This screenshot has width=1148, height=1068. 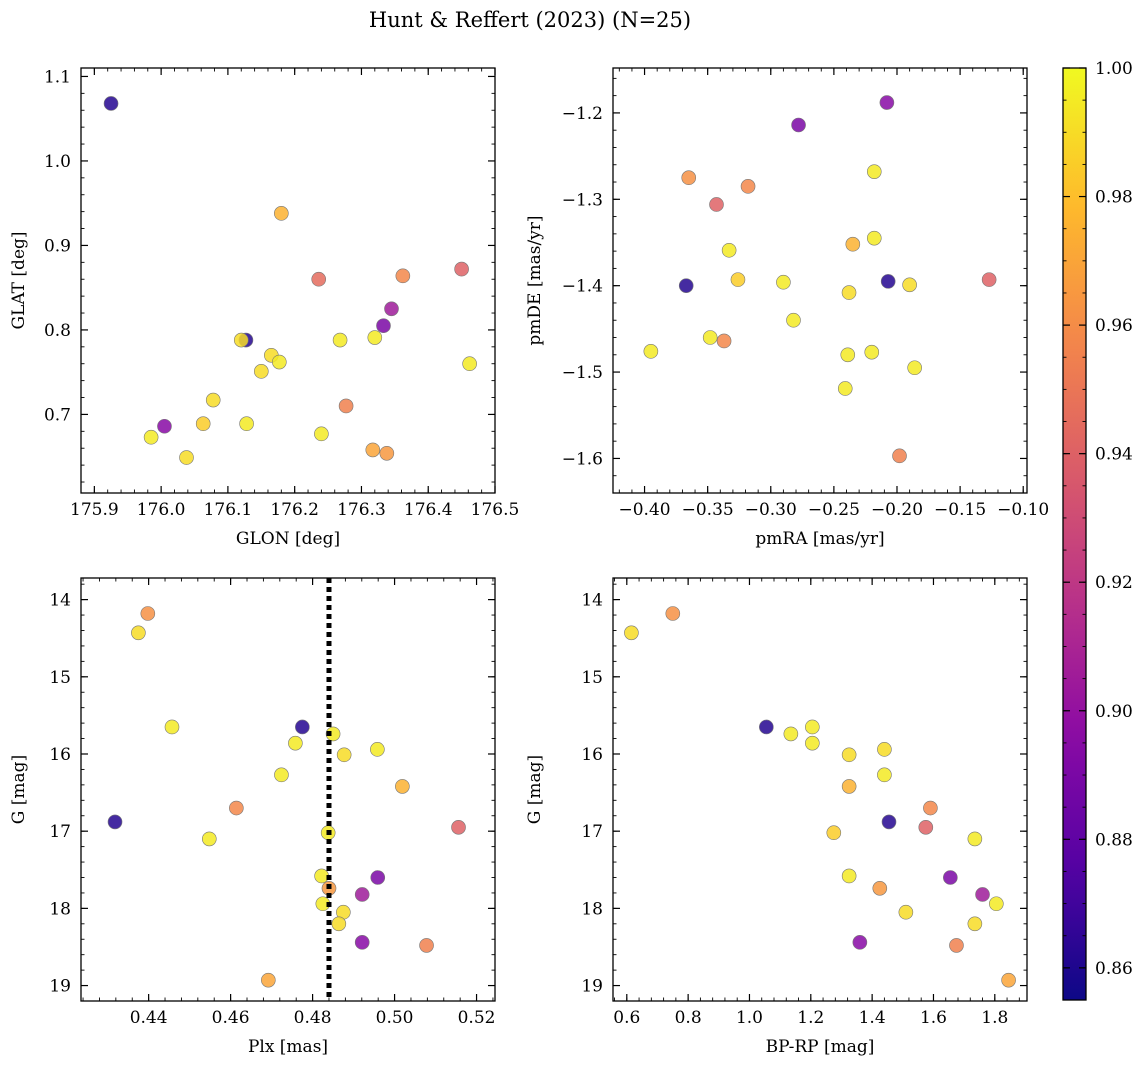 I want to click on y-axis-label: G [mag], so click(x=19, y=789).